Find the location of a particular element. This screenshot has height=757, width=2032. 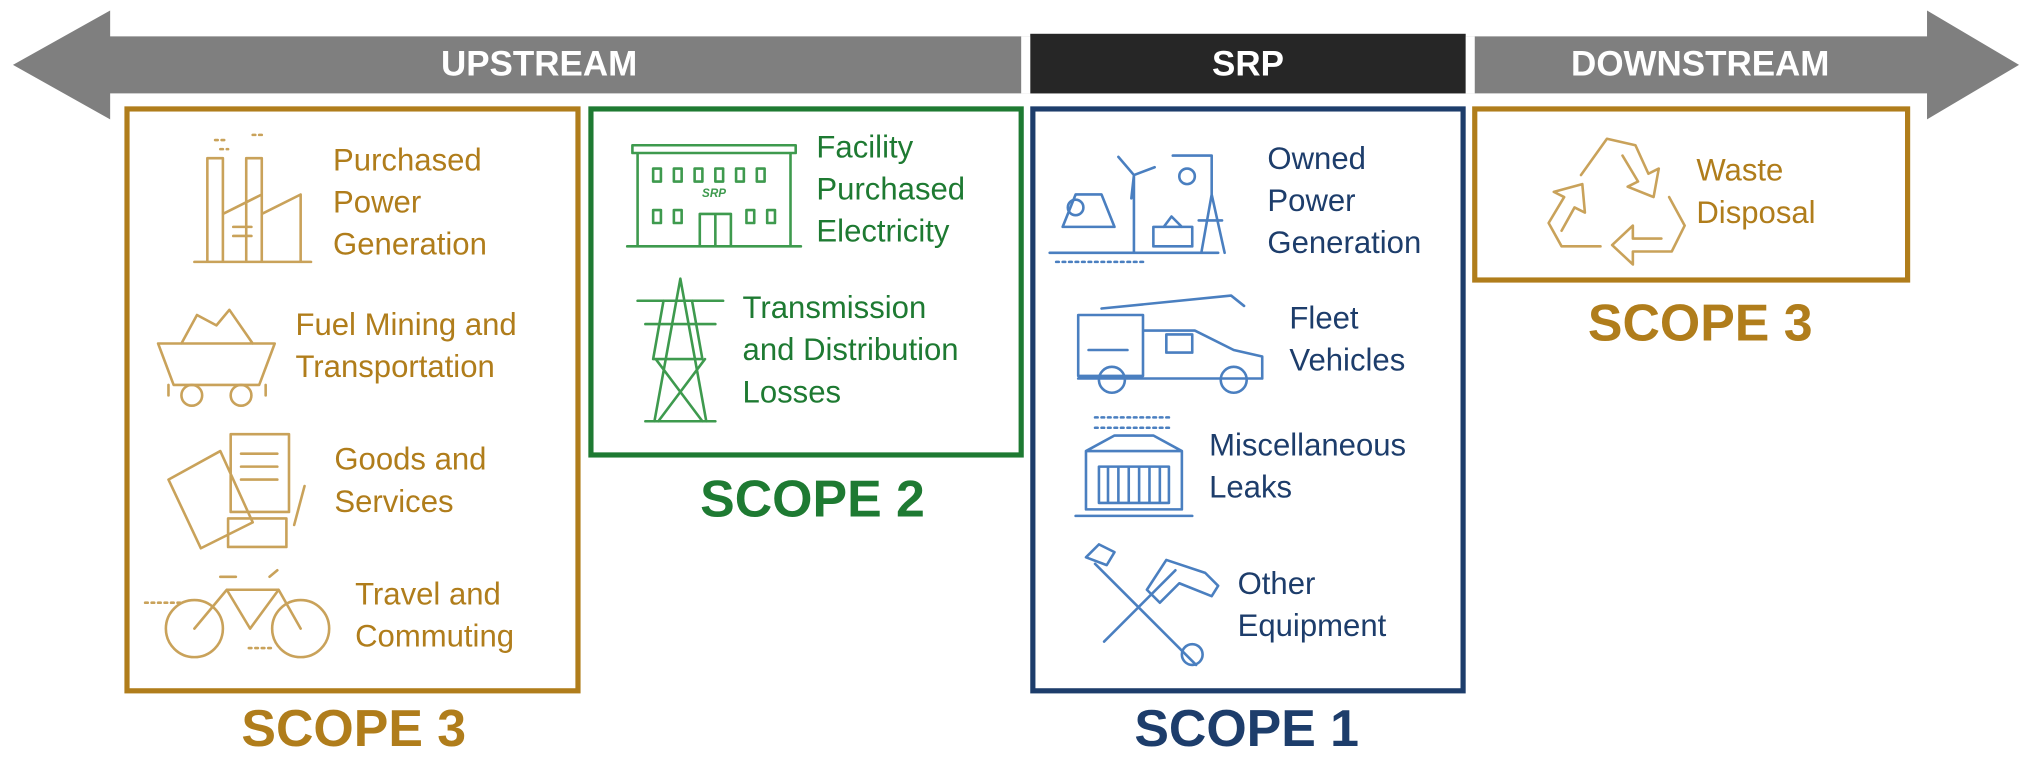

tools-icon is located at coordinates (1152, 605).